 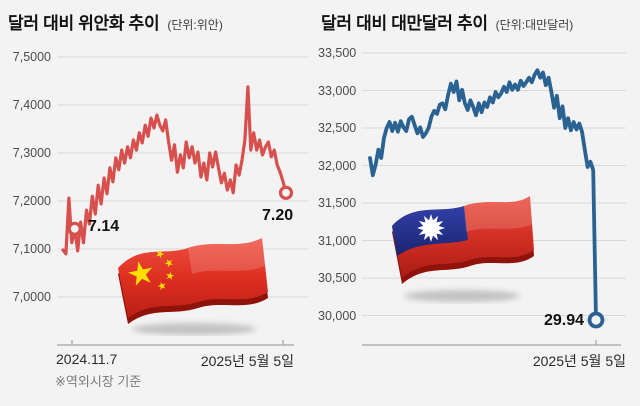 I want to click on usd-cny-line, so click(x=174, y=170).